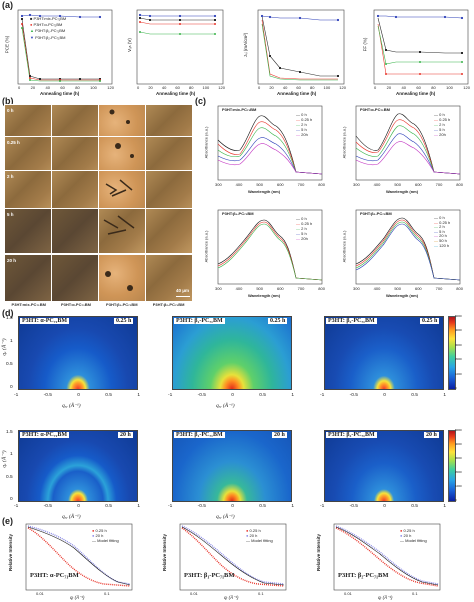 The image size is (474, 602). What do you see at coordinates (124, 321) in the screenshot?
I see `giwaxs-time-1: 0.25 h` at bounding box center [124, 321].